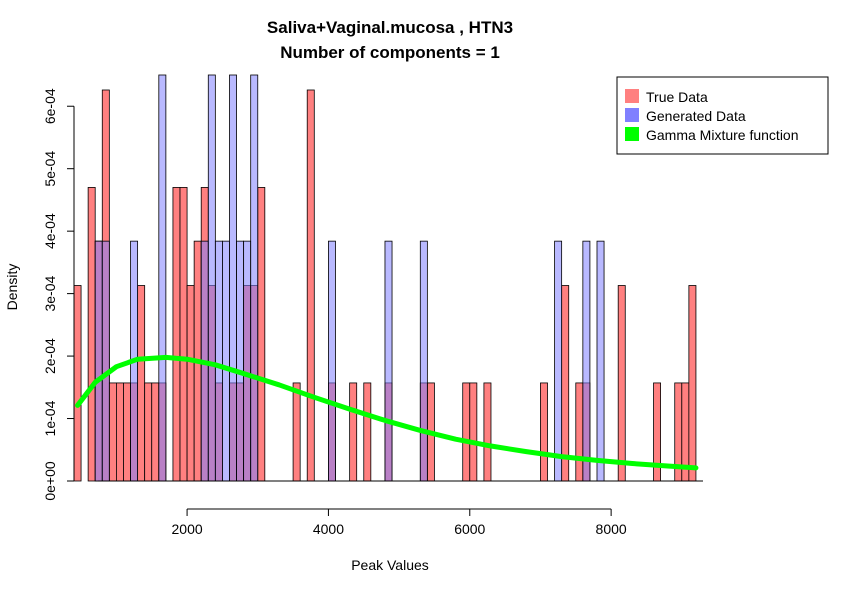 The width and height of the screenshot is (857, 593). Describe the element at coordinates (328, 529) in the screenshot. I see `x-tick-label-1: 4000` at that location.